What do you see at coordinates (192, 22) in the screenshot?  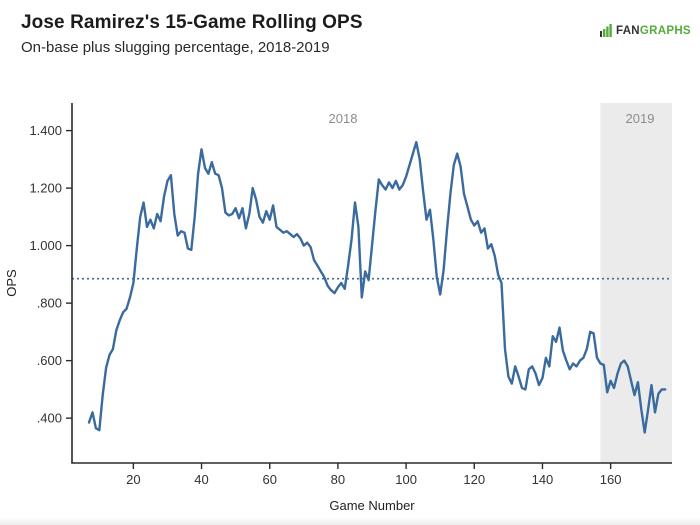 I see `page-title: Jose Ramirez's 15-Game Rolling OPS` at bounding box center [192, 22].